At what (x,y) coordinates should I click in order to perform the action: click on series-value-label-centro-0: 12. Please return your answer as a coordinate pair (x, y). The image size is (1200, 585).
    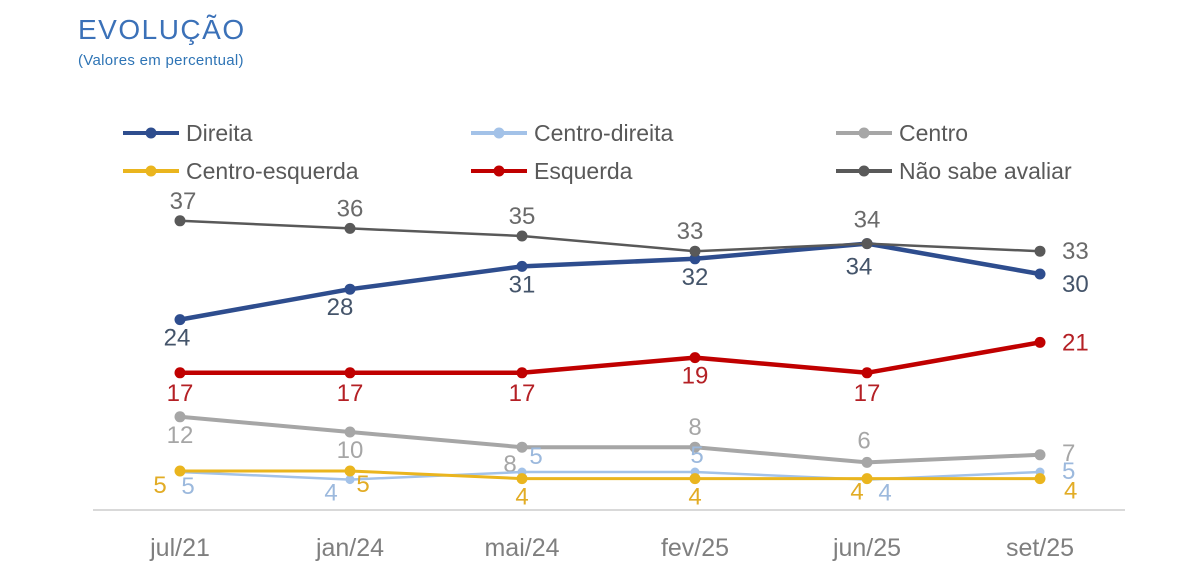
    Looking at the image, I should click on (180, 435).